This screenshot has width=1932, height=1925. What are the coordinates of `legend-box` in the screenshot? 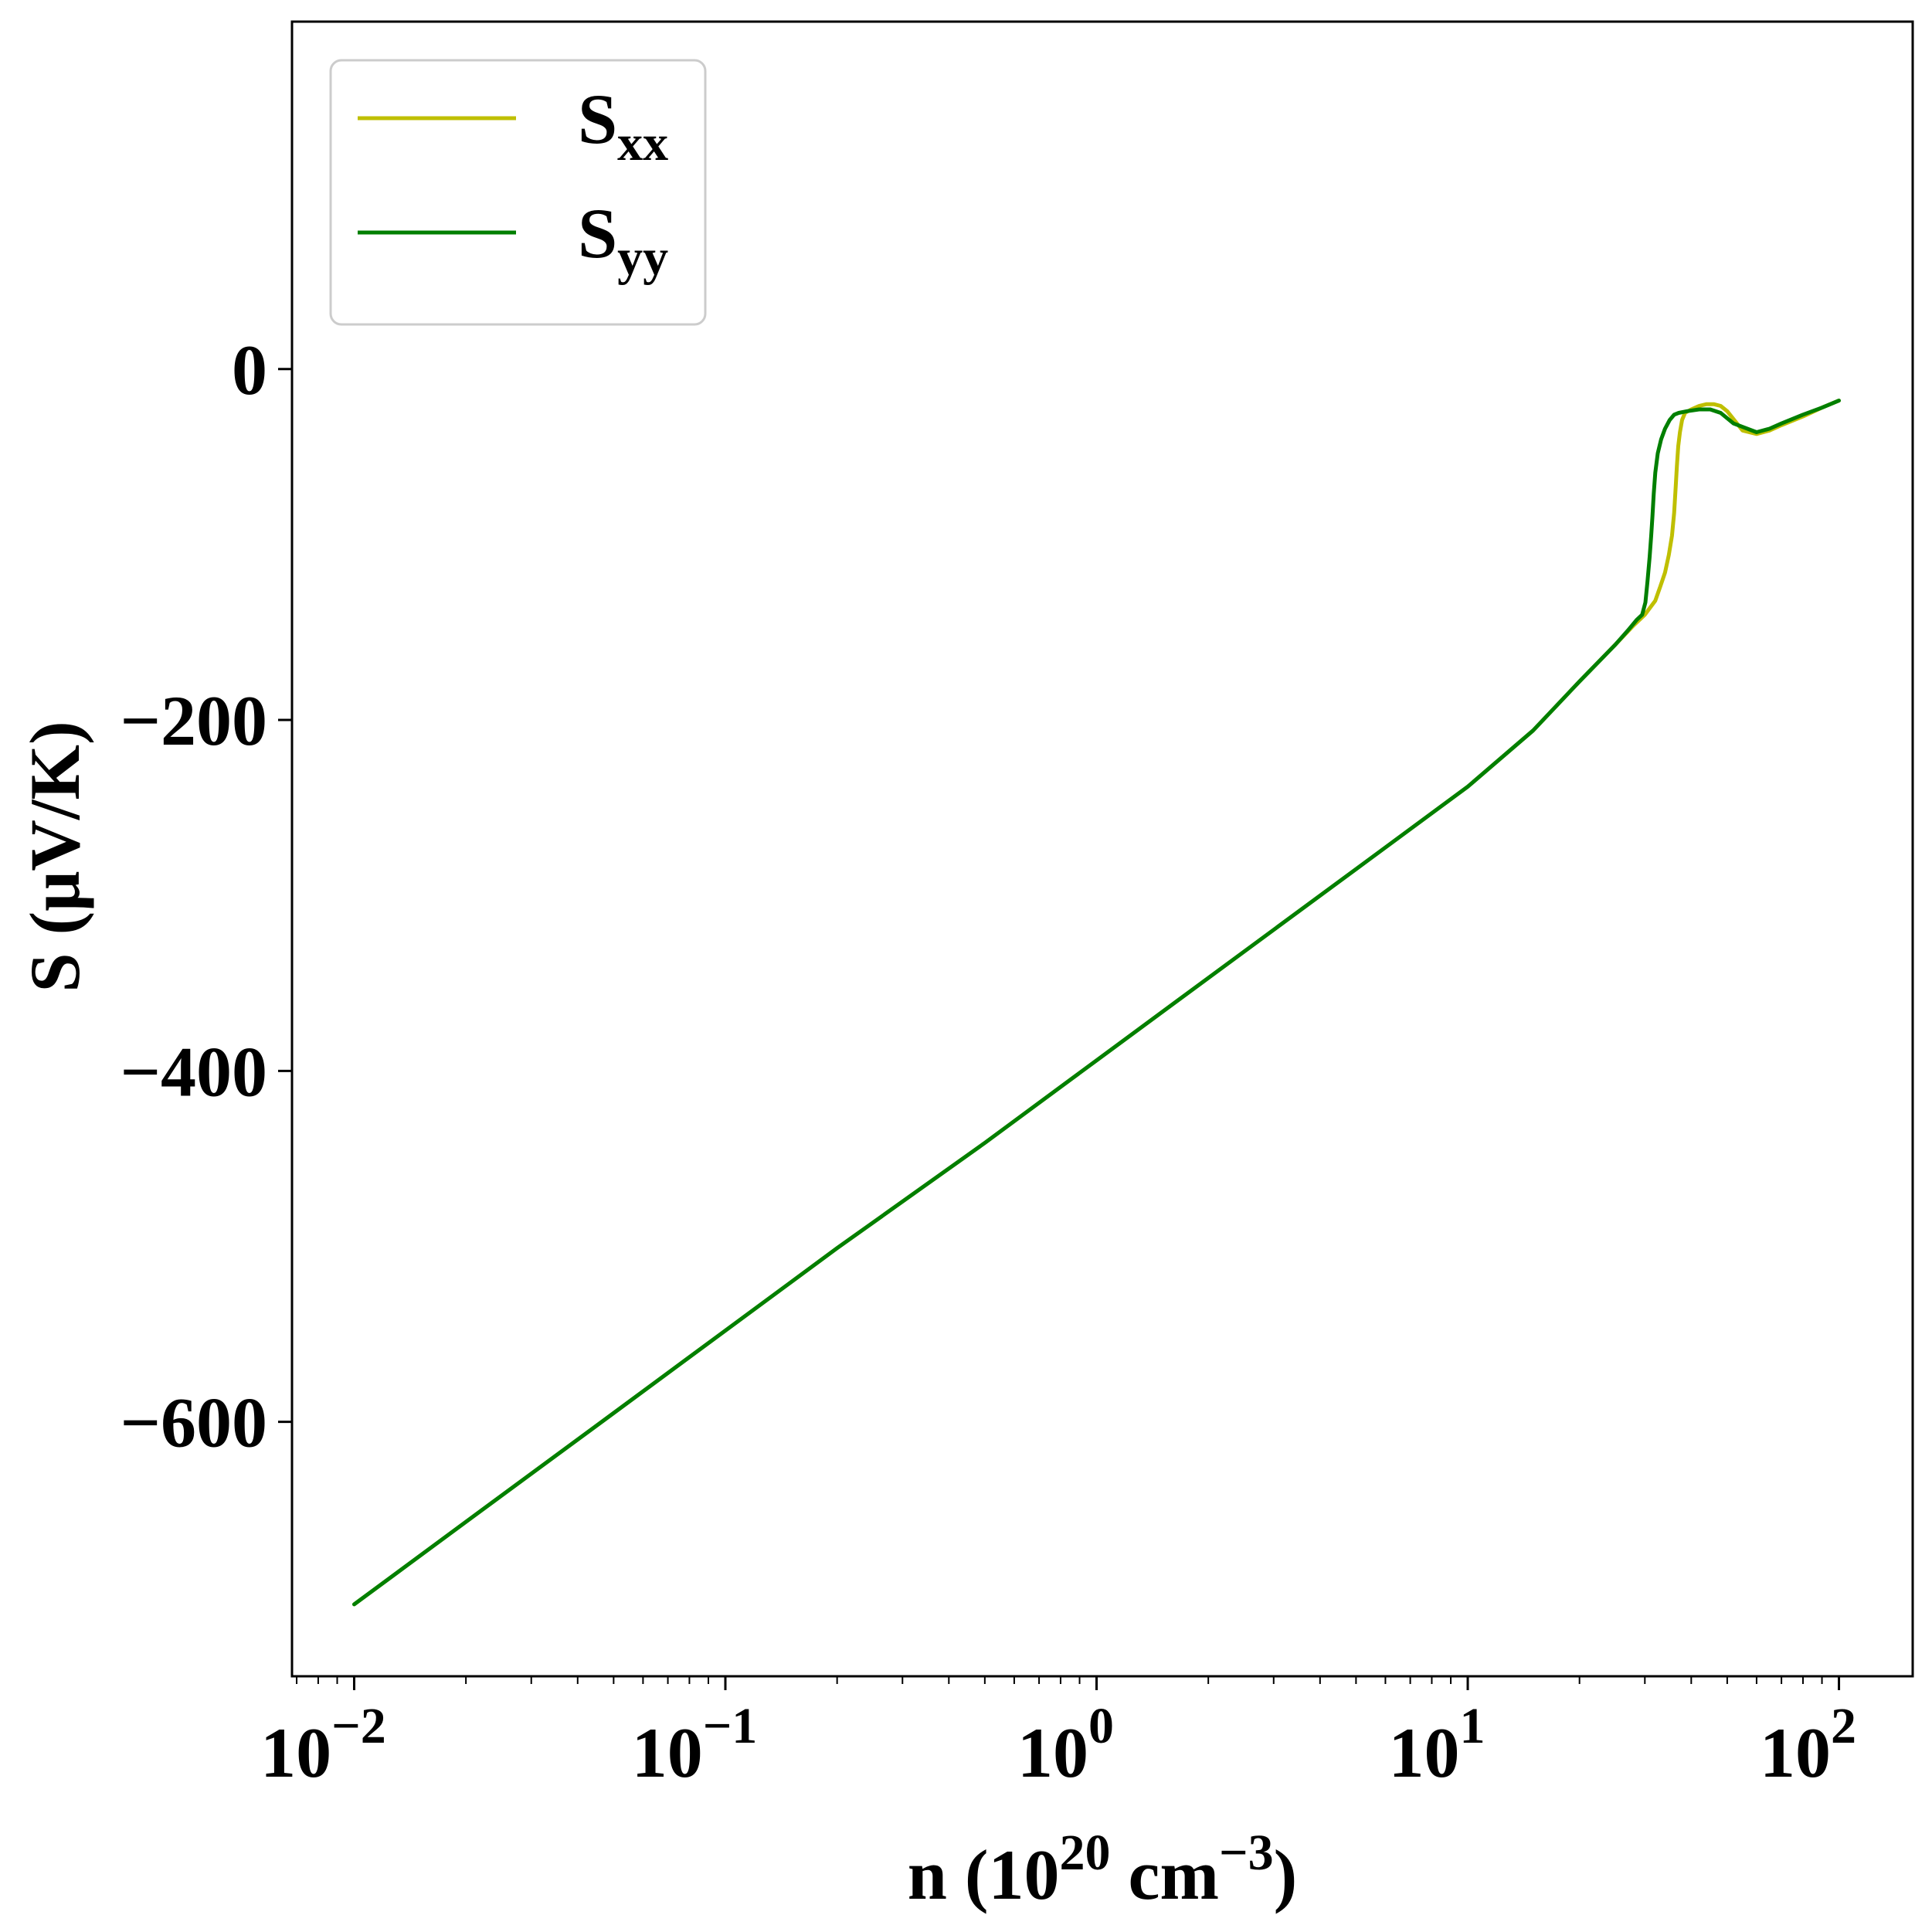 It's located at (518, 192).